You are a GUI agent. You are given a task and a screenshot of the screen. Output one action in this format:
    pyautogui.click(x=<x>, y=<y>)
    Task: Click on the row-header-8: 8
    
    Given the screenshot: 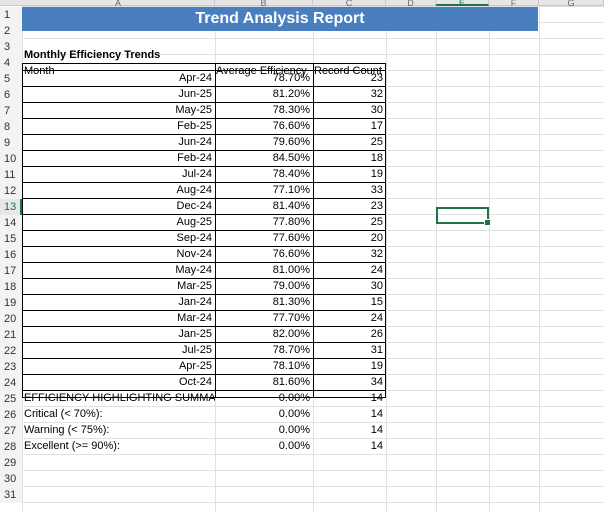 What is the action you would take?
    pyautogui.click(x=11, y=127)
    